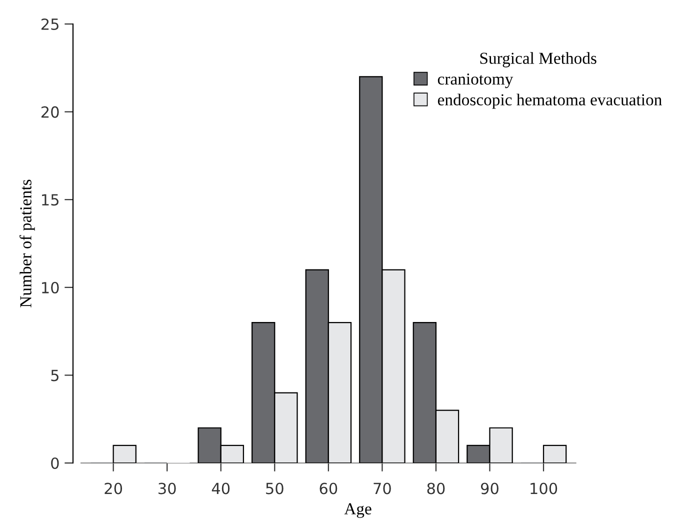 This screenshot has width=680, height=523. What do you see at coordinates (436, 488) in the screenshot?
I see `x-tick-label: 80` at bounding box center [436, 488].